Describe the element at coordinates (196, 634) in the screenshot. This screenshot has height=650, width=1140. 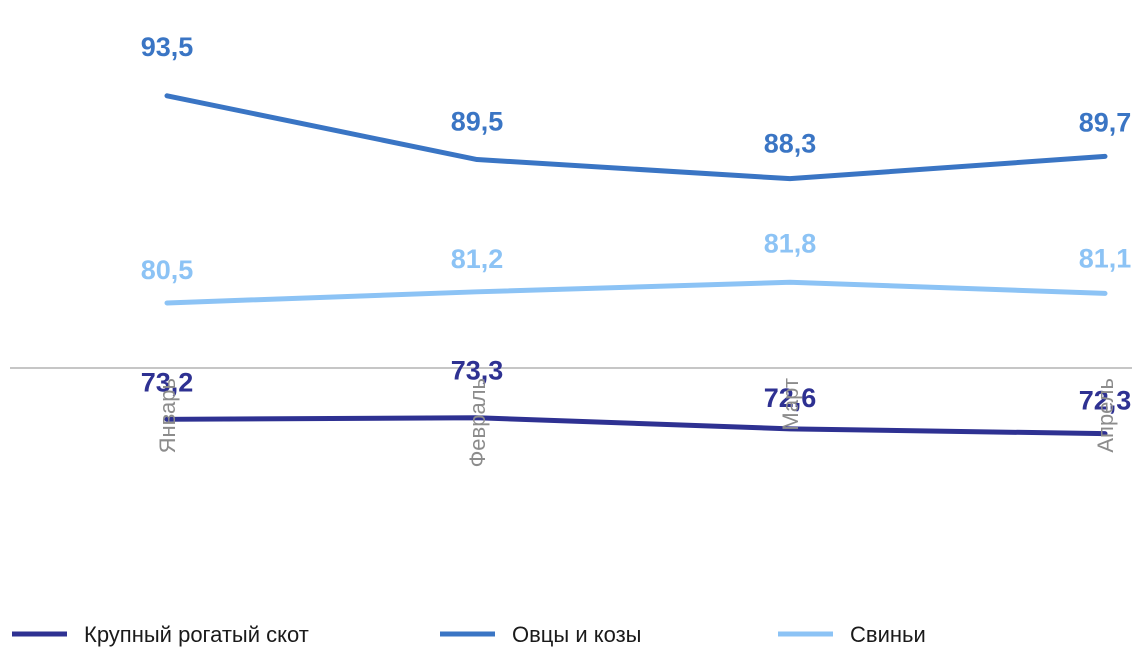
I see `legend-label: Крупный рогатый скот` at that location.